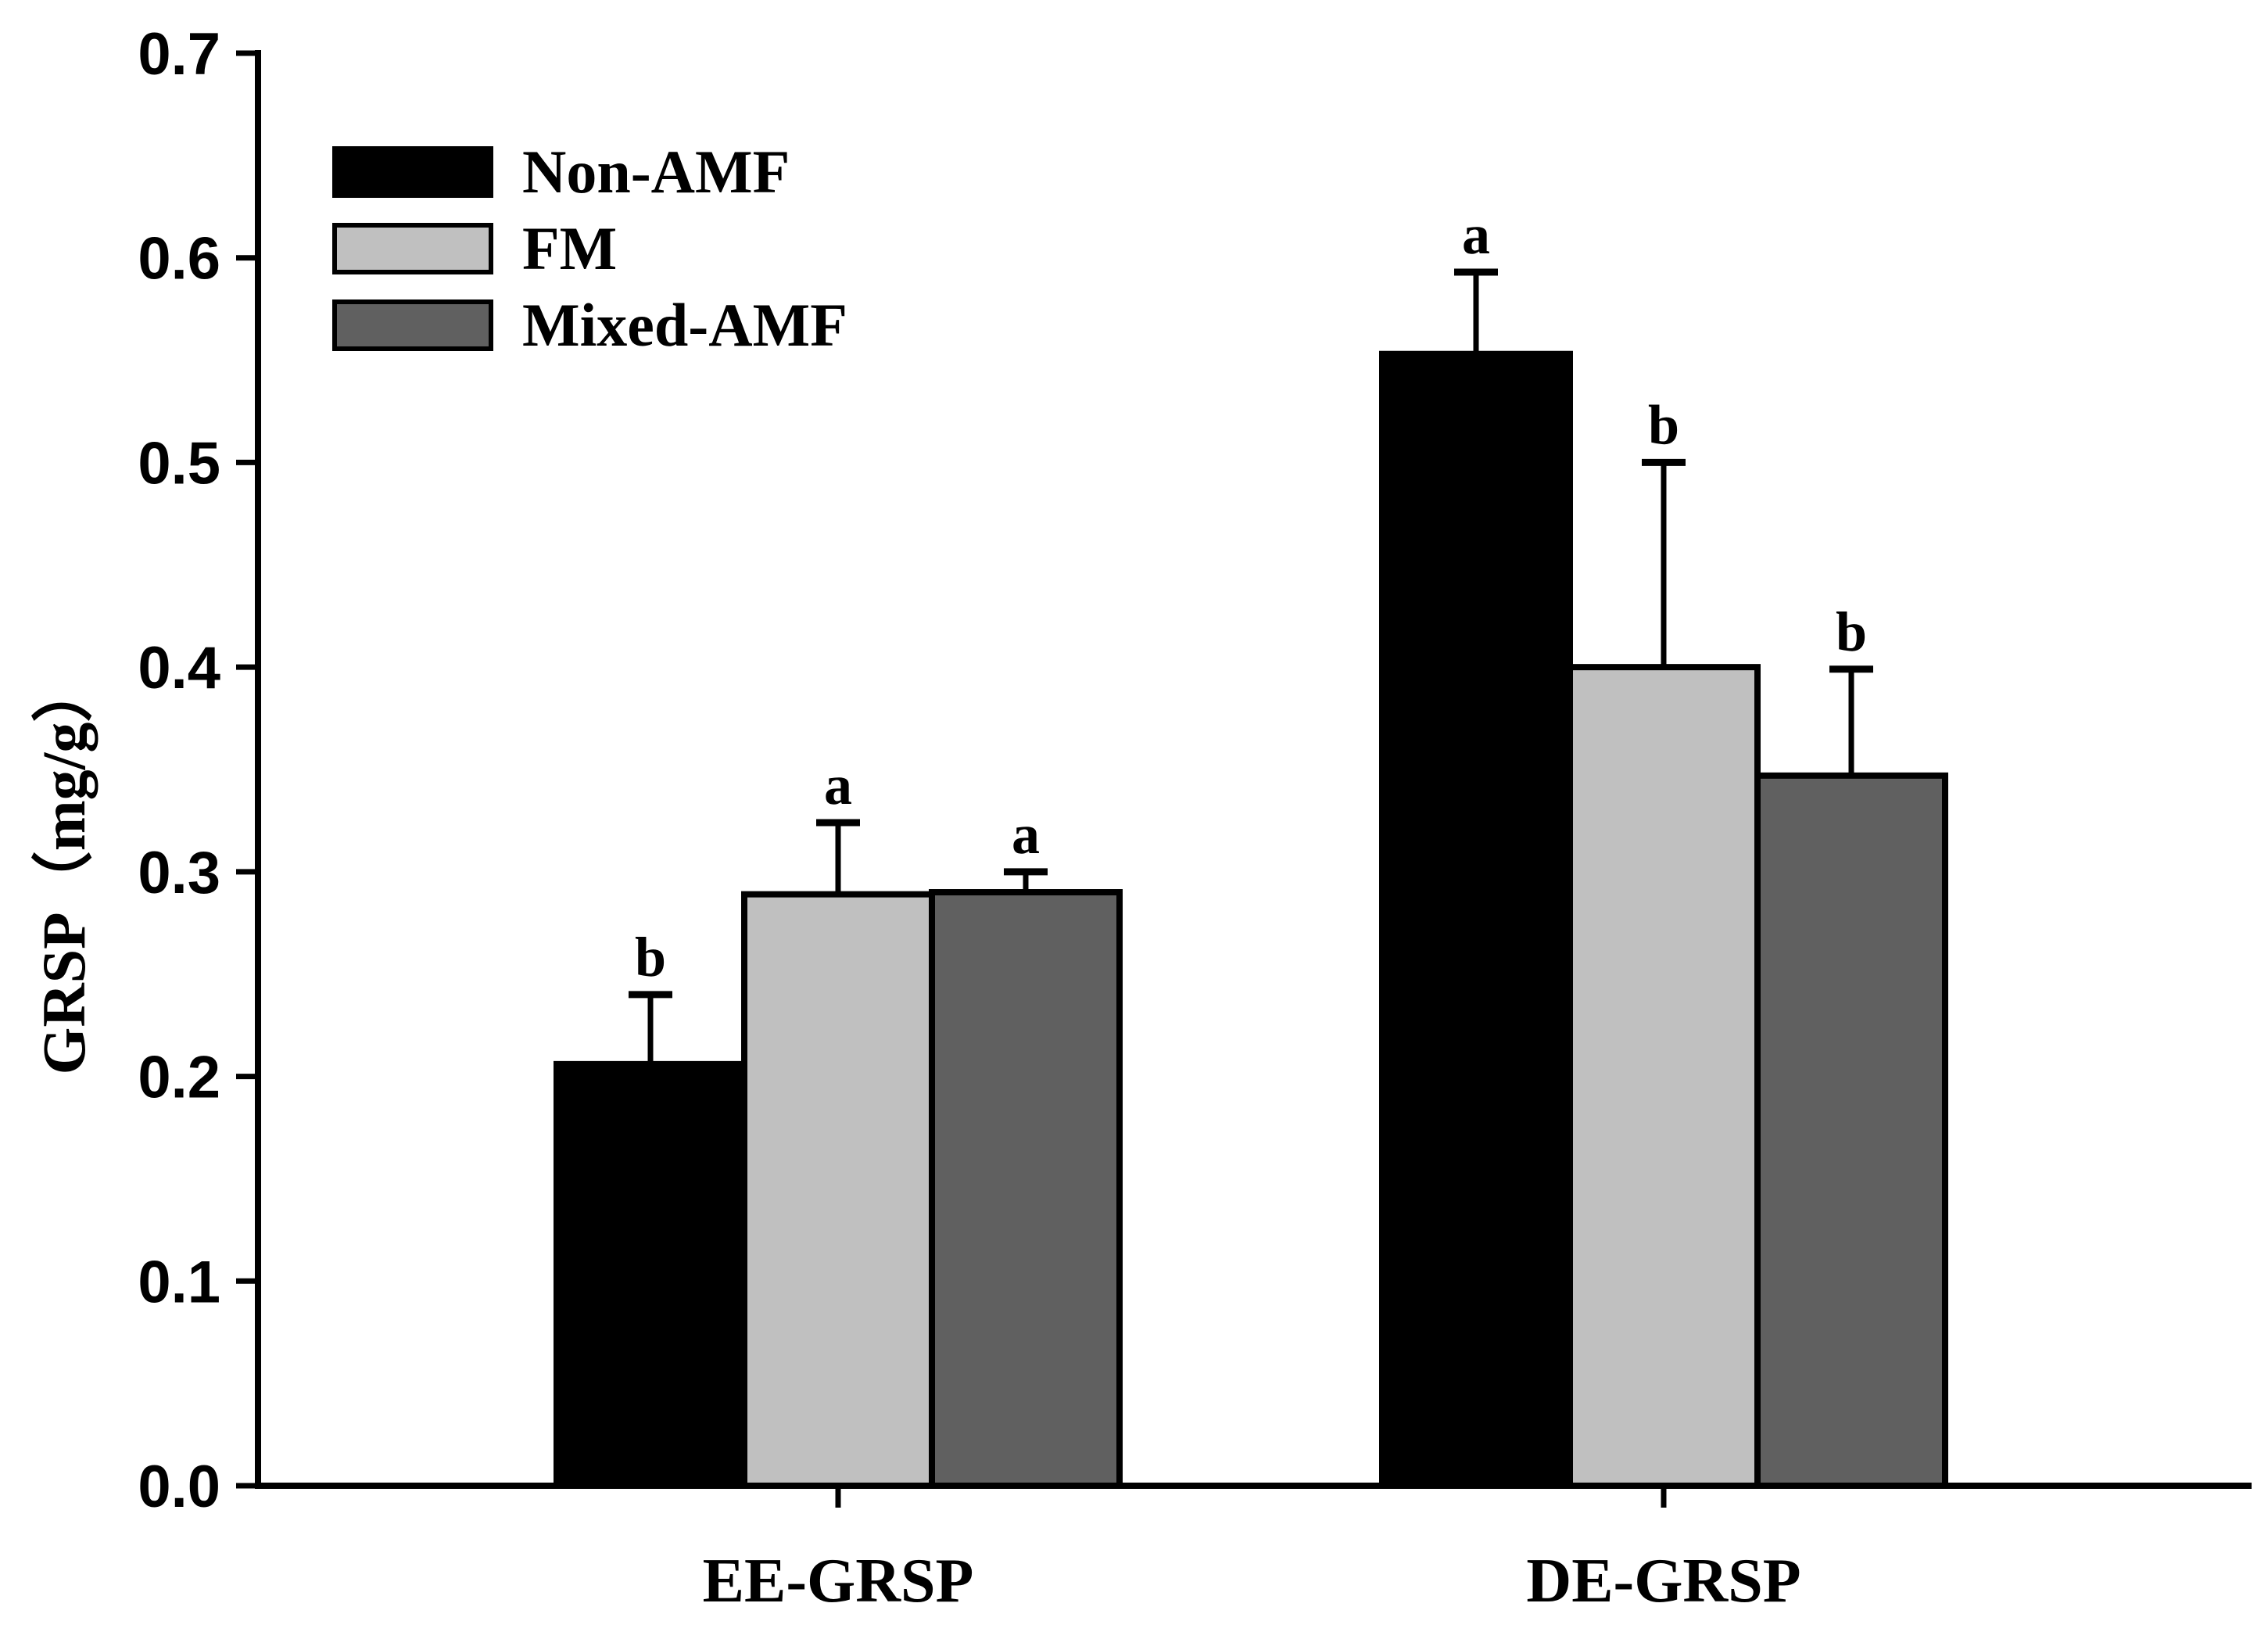  I want to click on bar-non-amf-ee-grsp, so click(650, 1274).